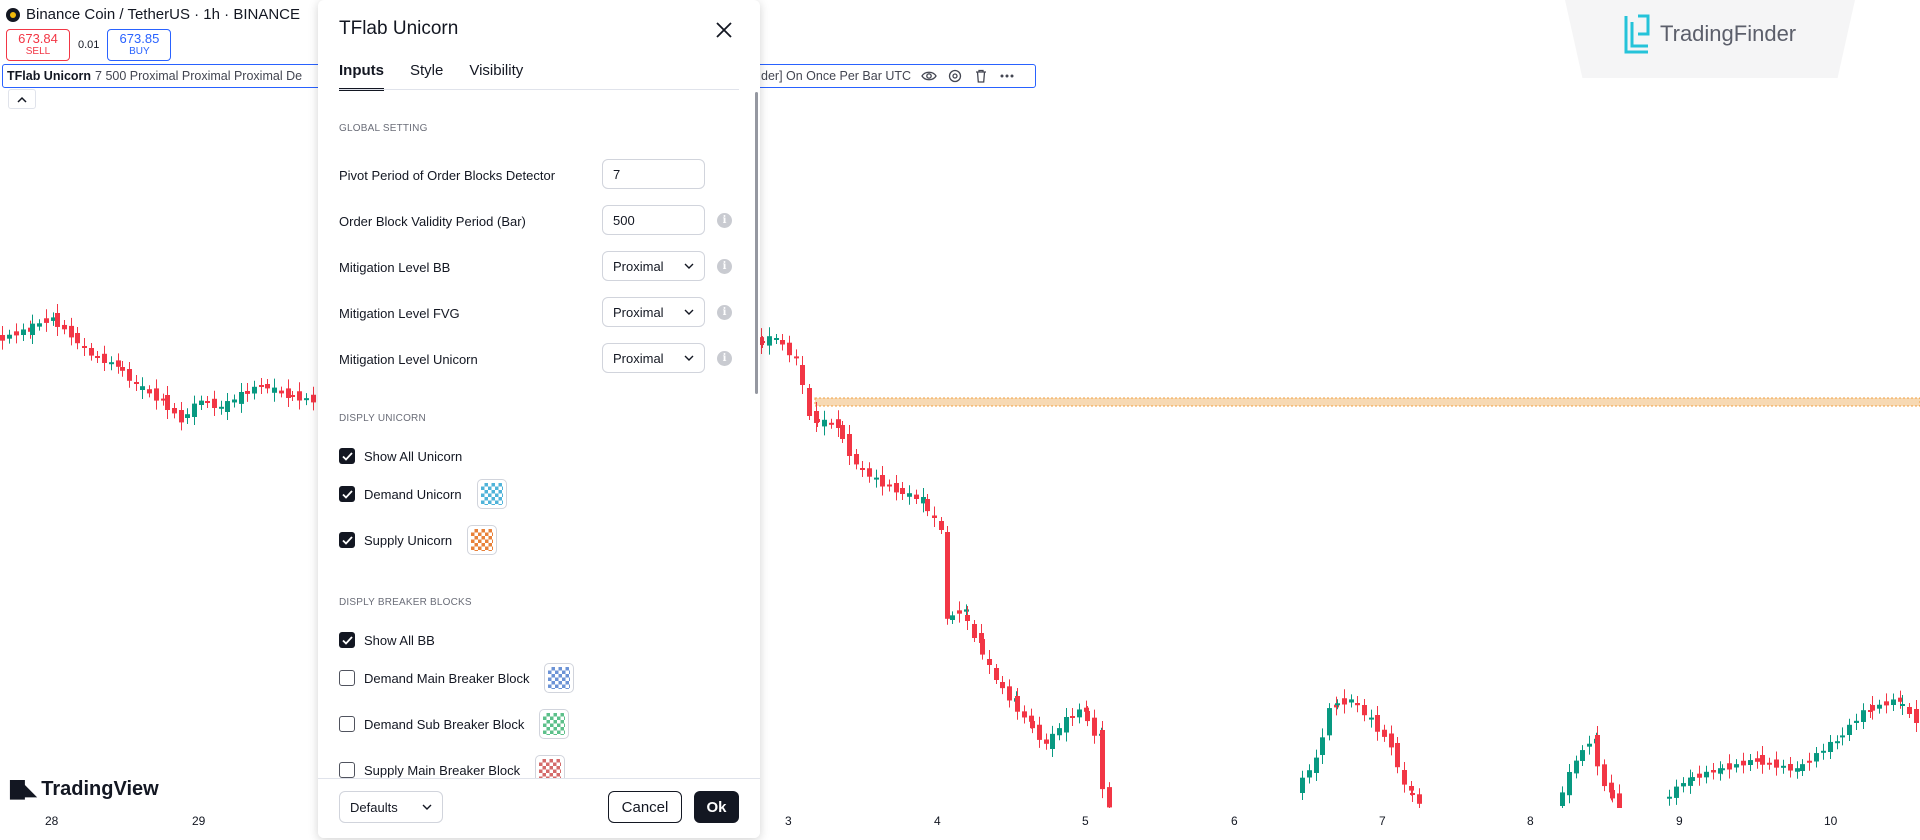 The image size is (1920, 840). What do you see at coordinates (716, 807) in the screenshot?
I see `ok-button: Ok` at bounding box center [716, 807].